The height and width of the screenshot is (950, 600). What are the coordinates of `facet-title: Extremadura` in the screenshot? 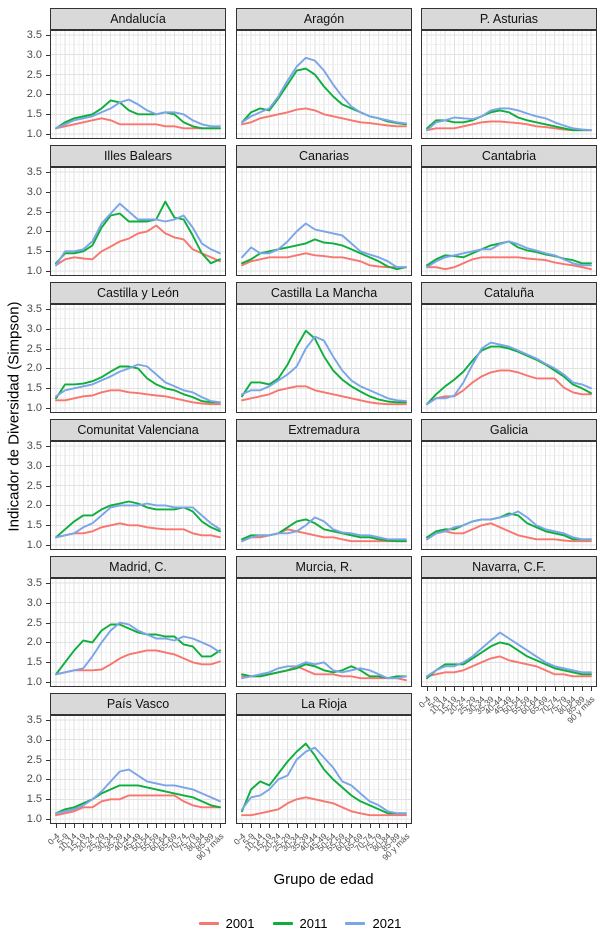 It's located at (324, 430).